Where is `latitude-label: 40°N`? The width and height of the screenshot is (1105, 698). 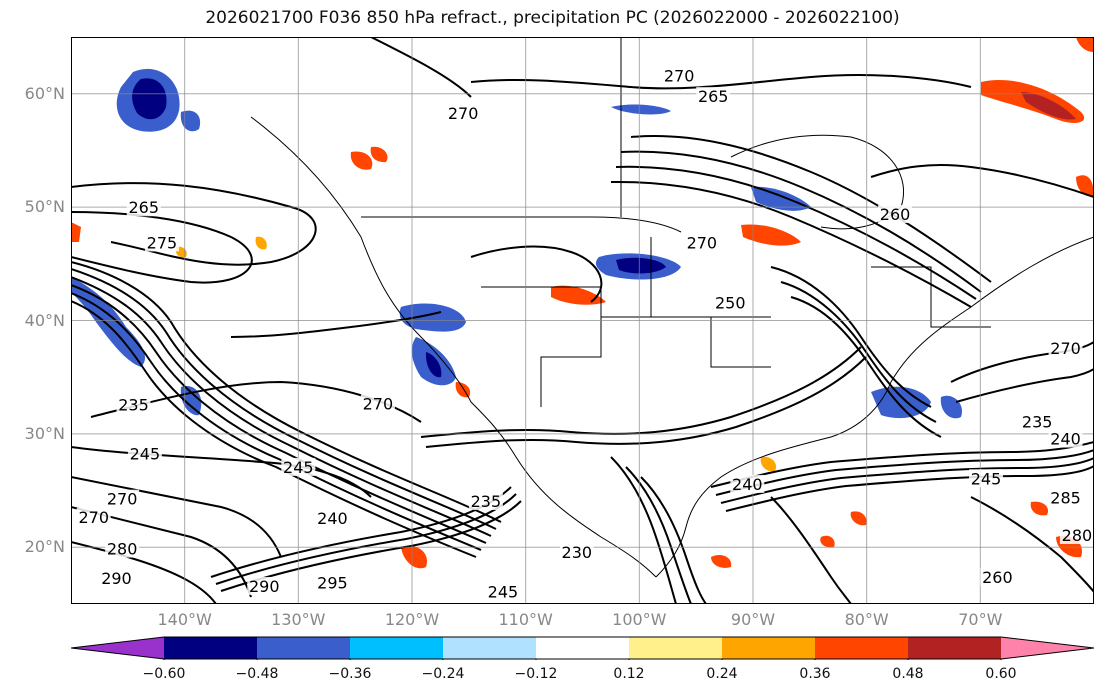
latitude-label: 40°N is located at coordinates (44, 320).